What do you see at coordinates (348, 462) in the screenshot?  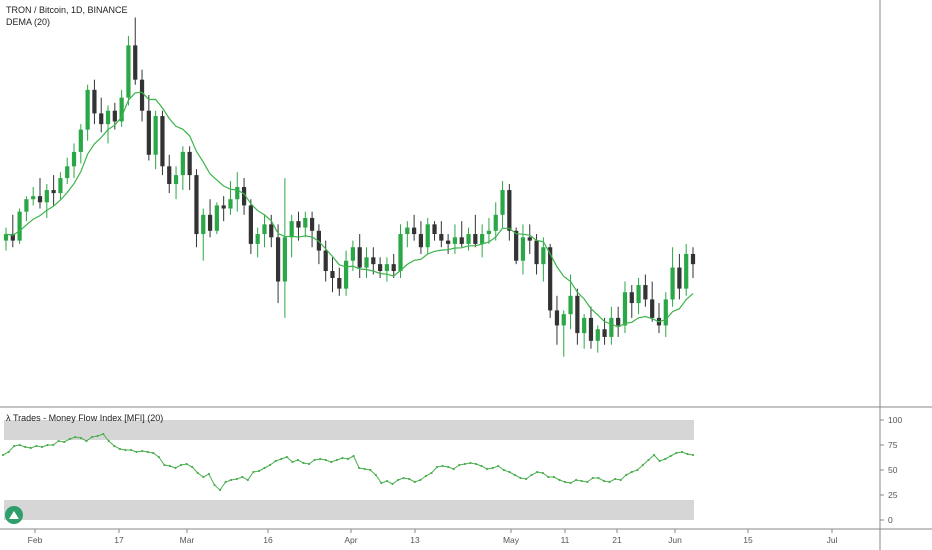 I see `mfi-line` at bounding box center [348, 462].